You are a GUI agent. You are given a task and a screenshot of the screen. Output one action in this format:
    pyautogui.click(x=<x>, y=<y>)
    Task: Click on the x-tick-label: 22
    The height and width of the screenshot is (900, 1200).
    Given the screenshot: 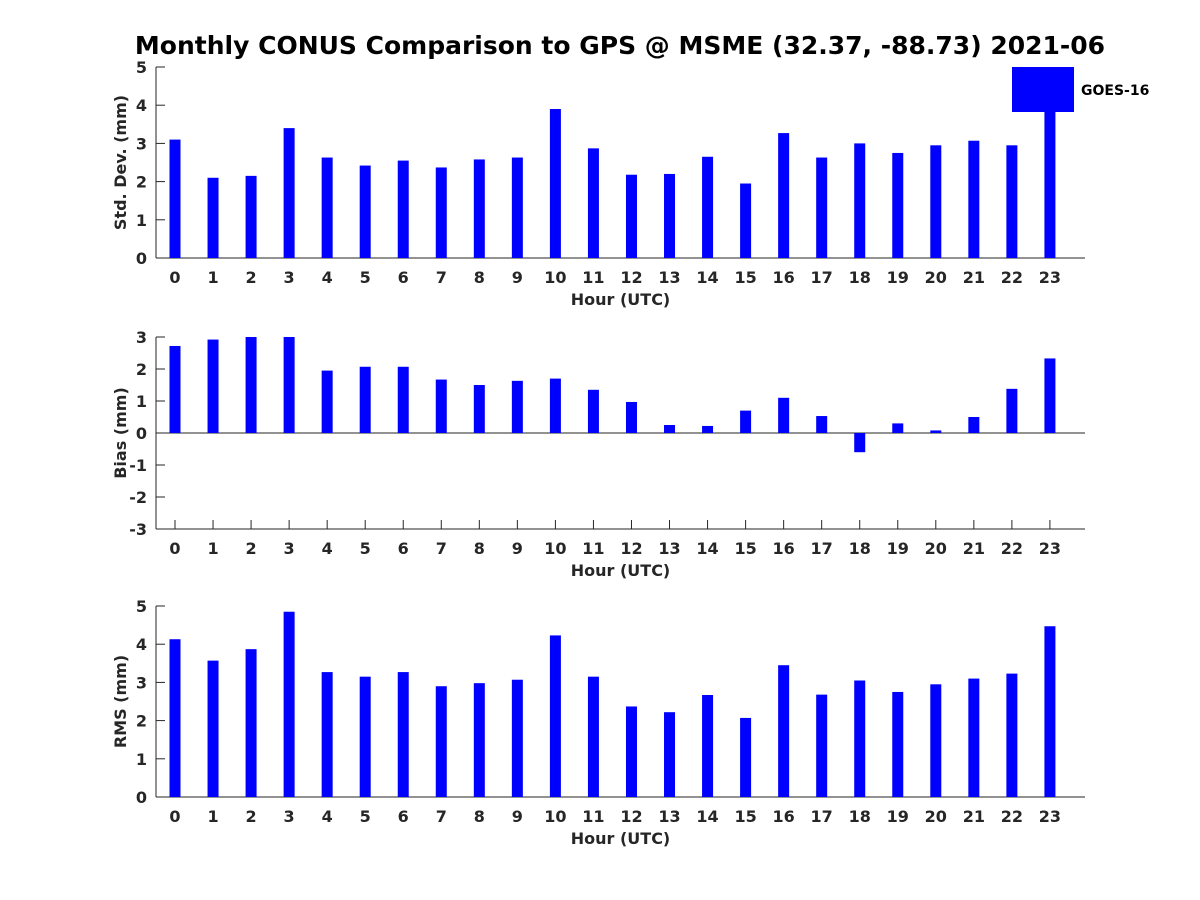 What is the action you would take?
    pyautogui.click(x=1012, y=277)
    